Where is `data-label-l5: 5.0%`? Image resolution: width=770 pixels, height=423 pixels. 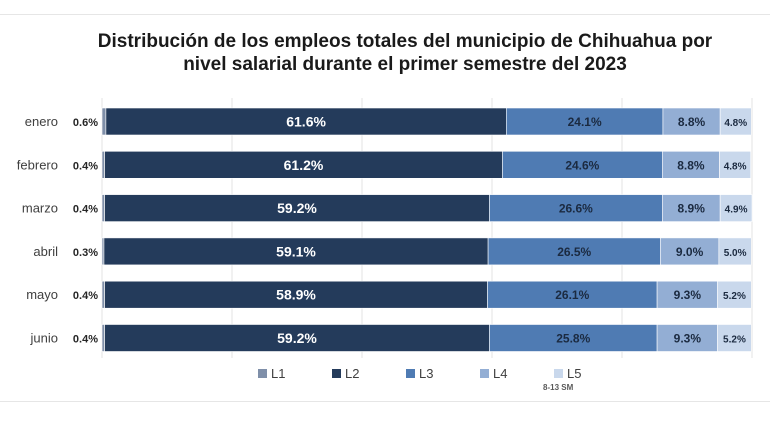 data-label-l5: 5.0% is located at coordinates (735, 253).